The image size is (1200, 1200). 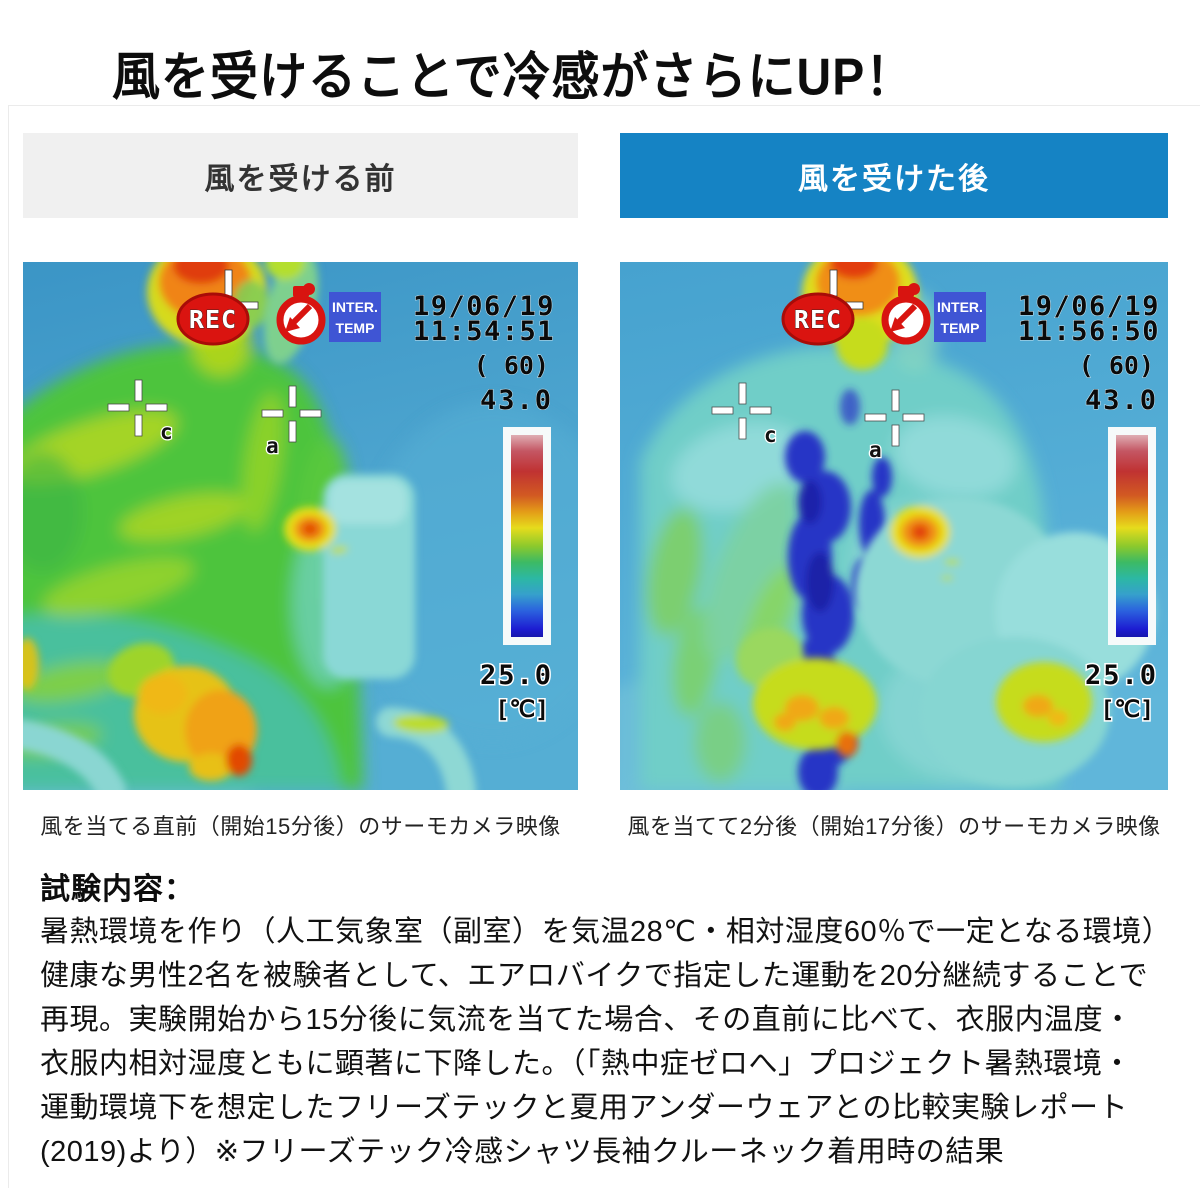 I want to click on test-body-line: (2019)より）※フリーズテック冷感シャツ長袖クルーネック着用時の結果, so click(x=522, y=1152).